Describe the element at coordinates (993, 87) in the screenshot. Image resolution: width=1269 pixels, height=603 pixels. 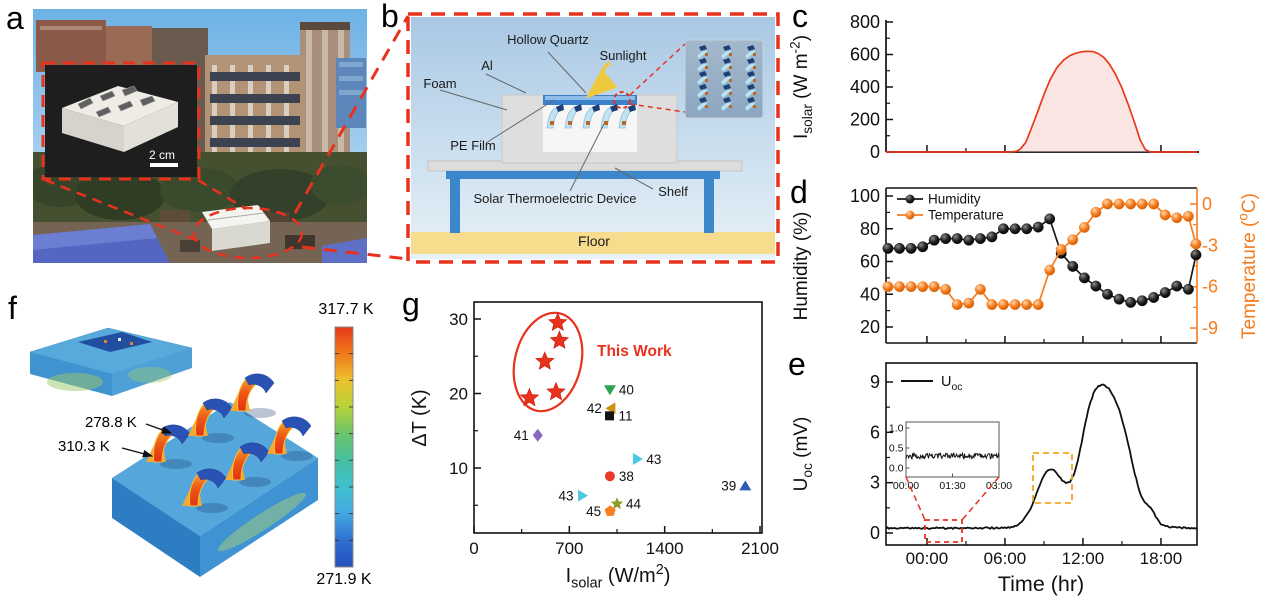
I see `panel-c-solar-chart: 0 200 400 600 800 Isolar (W m-2)` at that location.